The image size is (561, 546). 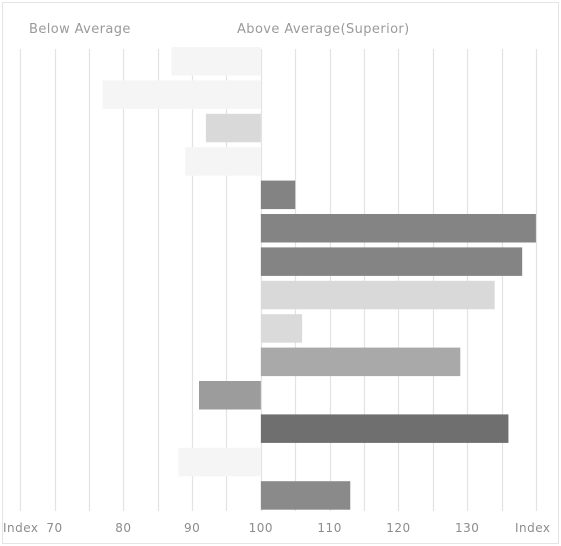 I want to click on x-tick-label-70: 70, so click(x=54, y=528).